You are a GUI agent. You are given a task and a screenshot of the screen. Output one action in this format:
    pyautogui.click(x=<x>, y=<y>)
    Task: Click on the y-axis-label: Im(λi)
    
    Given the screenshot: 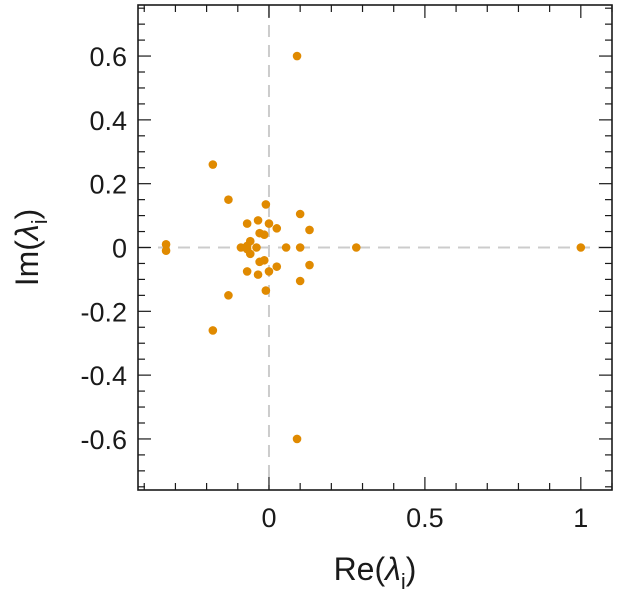 What is the action you would take?
    pyautogui.click(x=30, y=248)
    